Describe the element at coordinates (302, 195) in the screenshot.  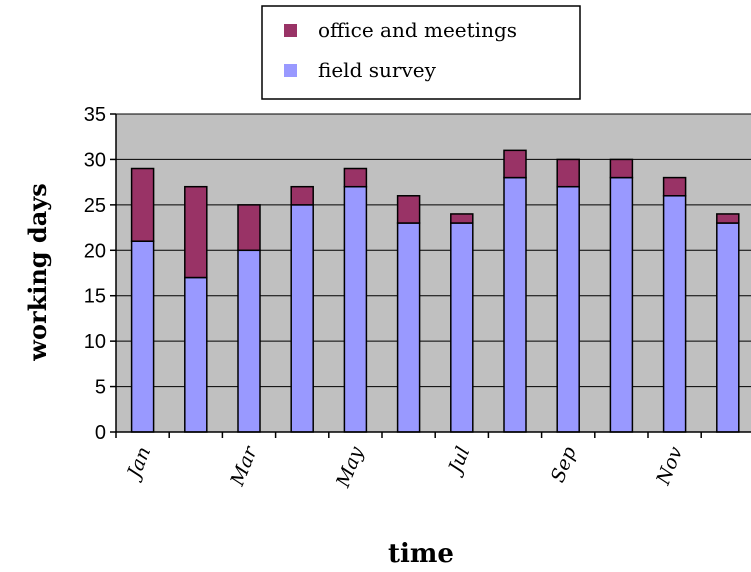
I see `bar-office-and-meetings-apr` at that location.